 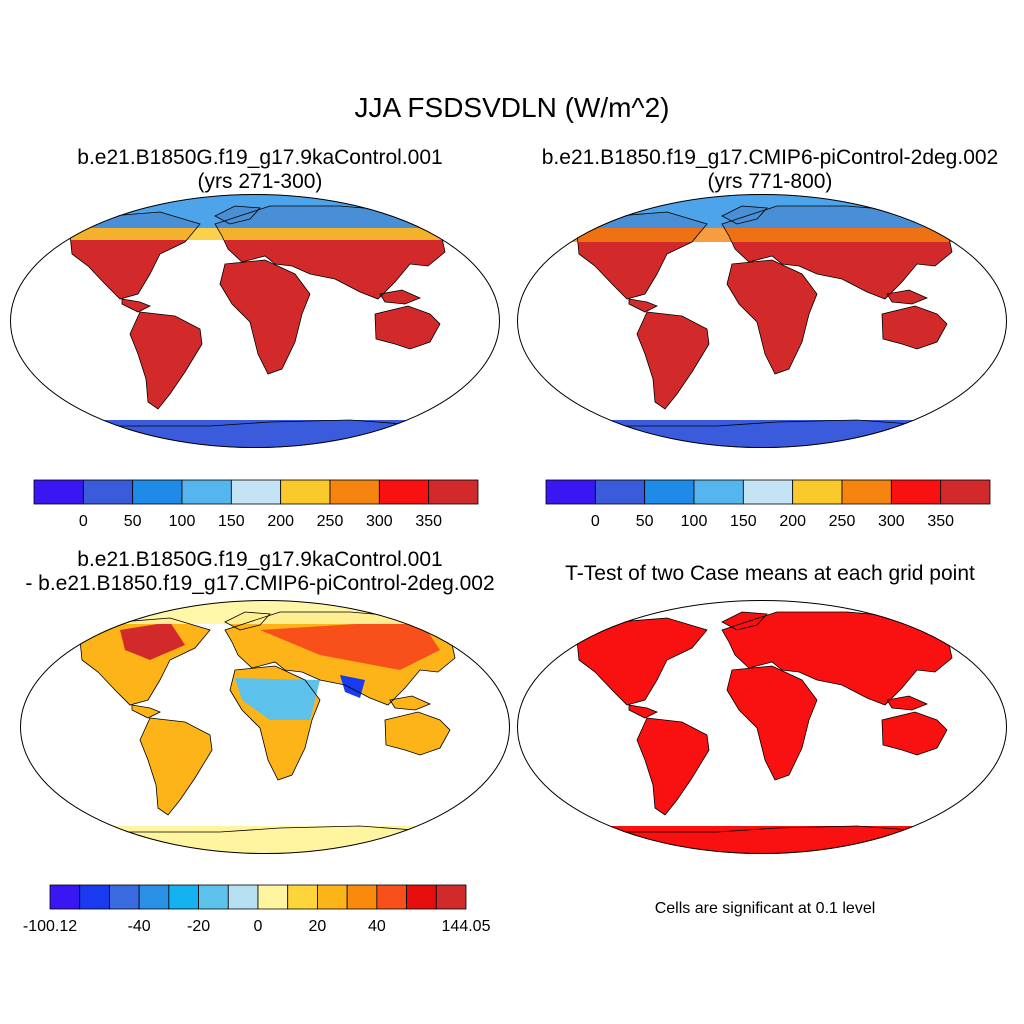 I want to click on map-ttest, so click(x=762, y=727).